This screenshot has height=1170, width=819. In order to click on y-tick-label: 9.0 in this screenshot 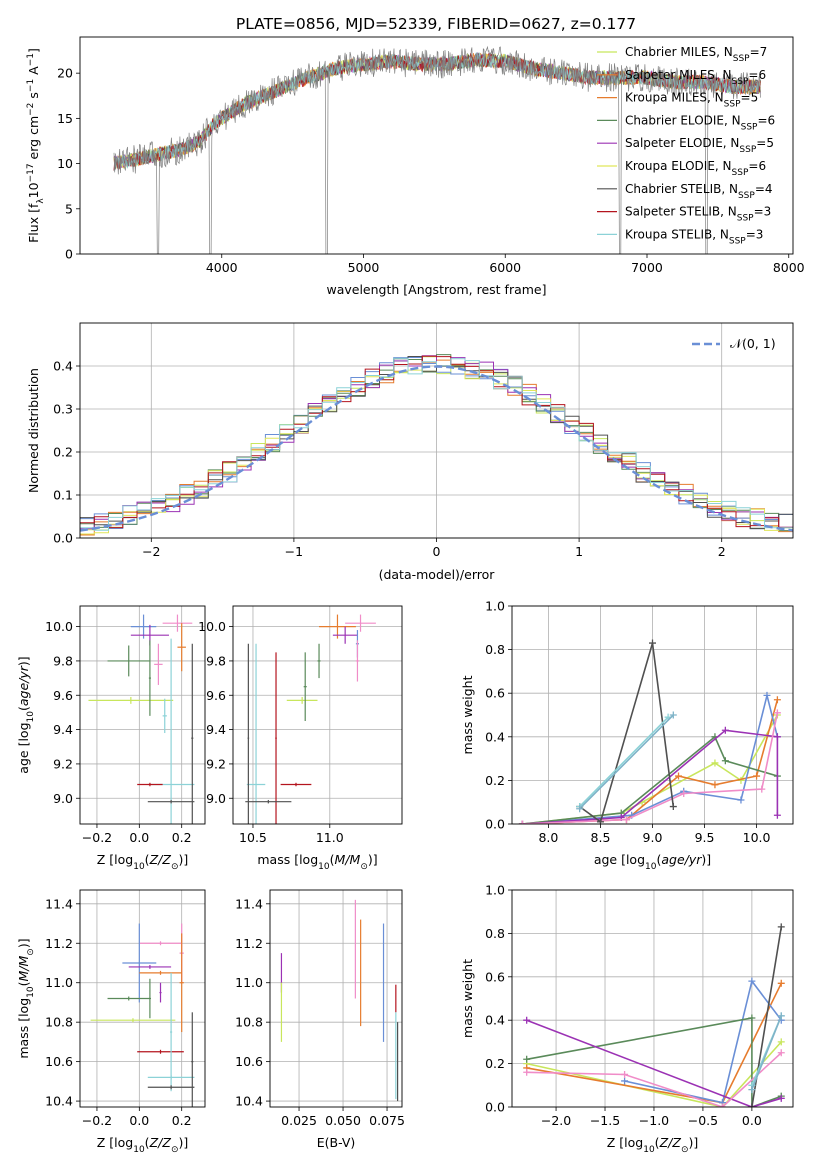, I will do `click(216, 798)`.